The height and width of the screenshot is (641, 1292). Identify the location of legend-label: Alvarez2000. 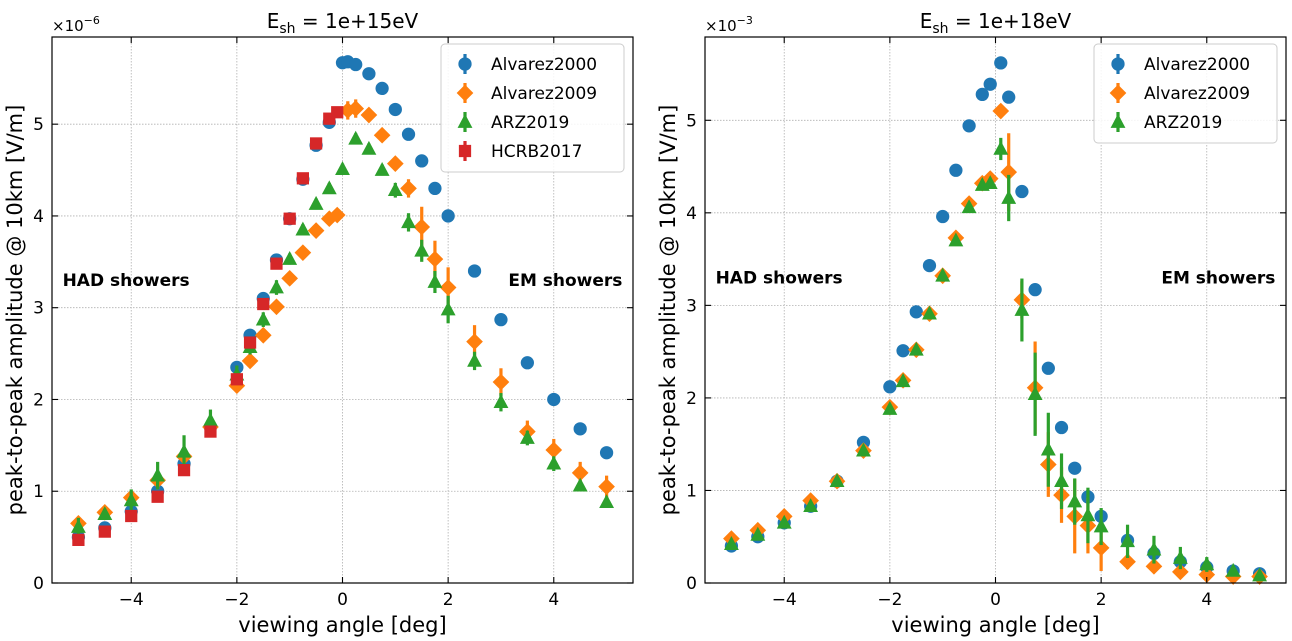
(544, 65).